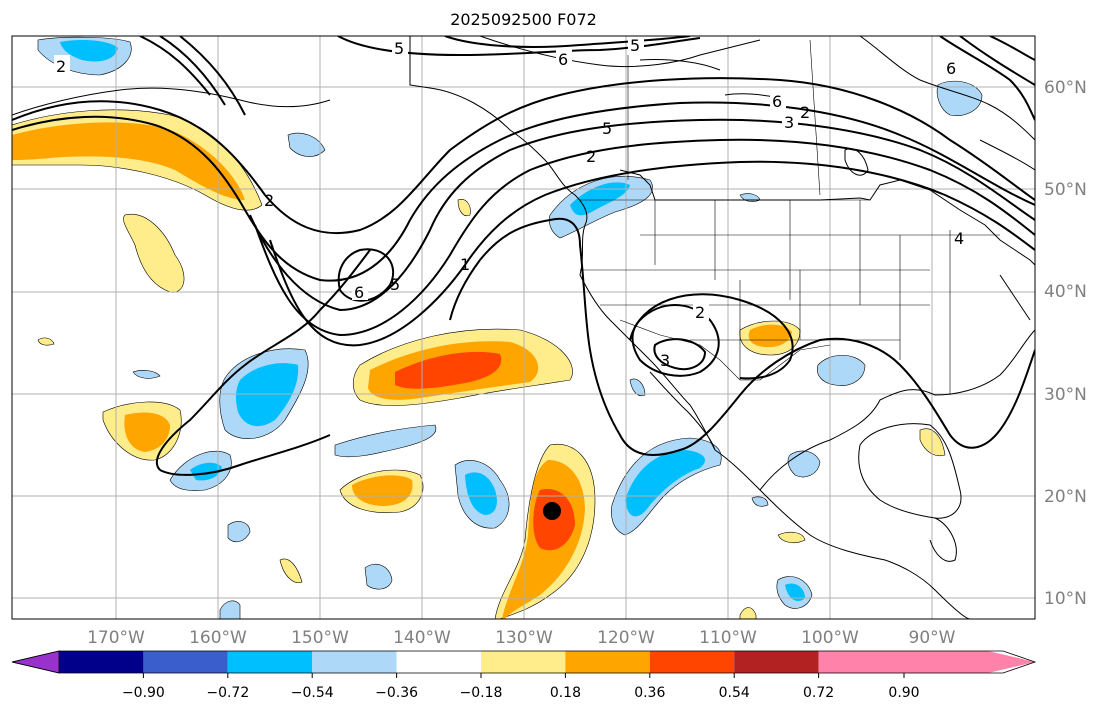 The image size is (1105, 712). What do you see at coordinates (218, 638) in the screenshot?
I see `lon-label: 160°W` at bounding box center [218, 638].